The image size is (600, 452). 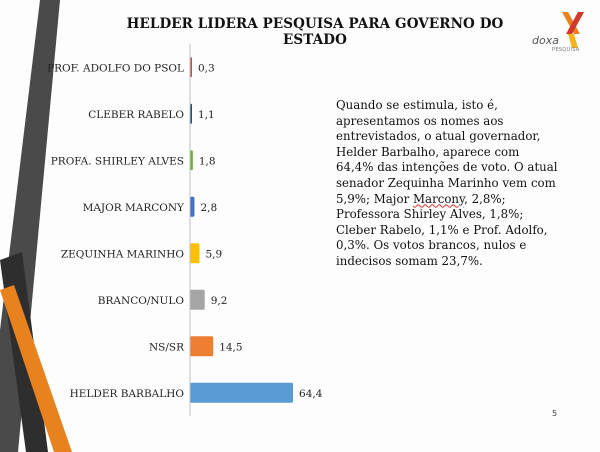 I want to click on logo-x-yellow, so click(x=573, y=41).